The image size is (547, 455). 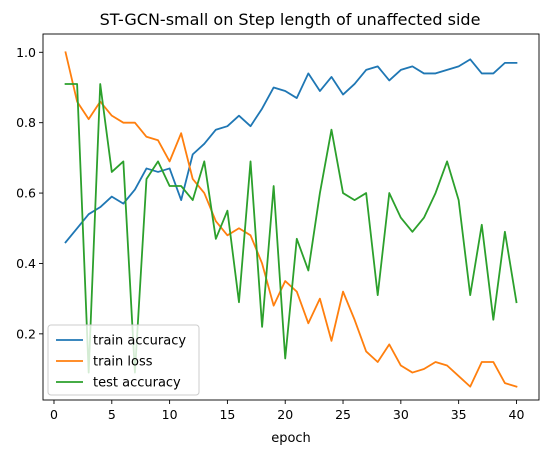 What do you see at coordinates (459, 414) in the screenshot?
I see `x-tick-label: 35` at bounding box center [459, 414].